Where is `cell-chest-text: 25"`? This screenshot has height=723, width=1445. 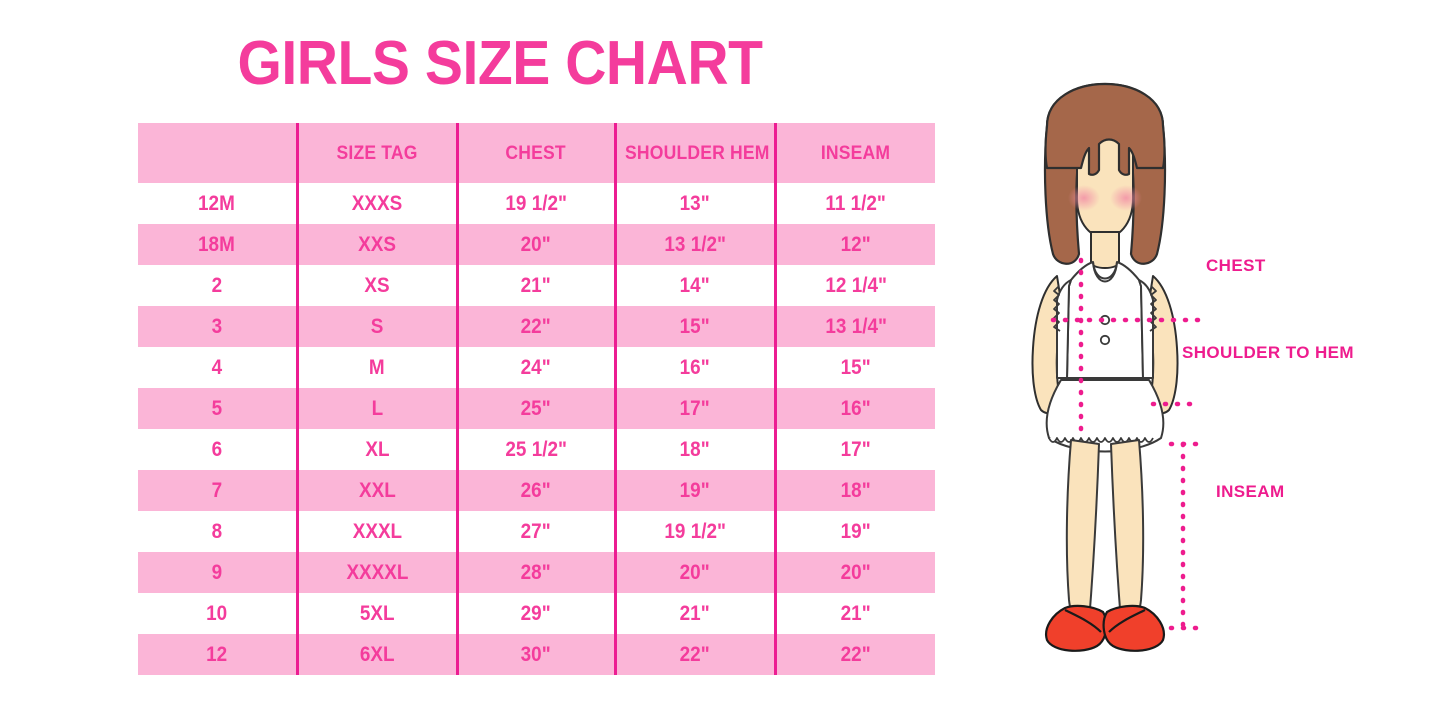
cell-chest-text: 25" is located at coordinates (535, 408).